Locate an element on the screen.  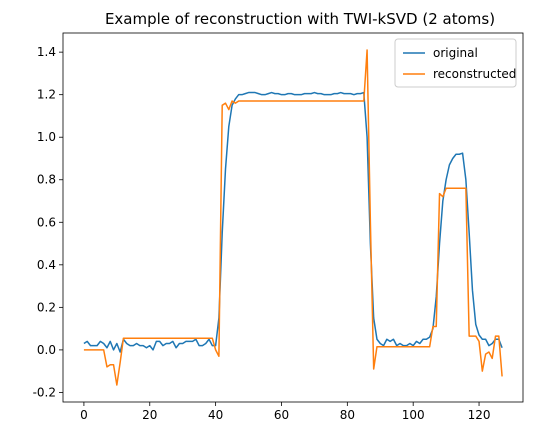
x-tick-label: 0 is located at coordinates (84, 415).